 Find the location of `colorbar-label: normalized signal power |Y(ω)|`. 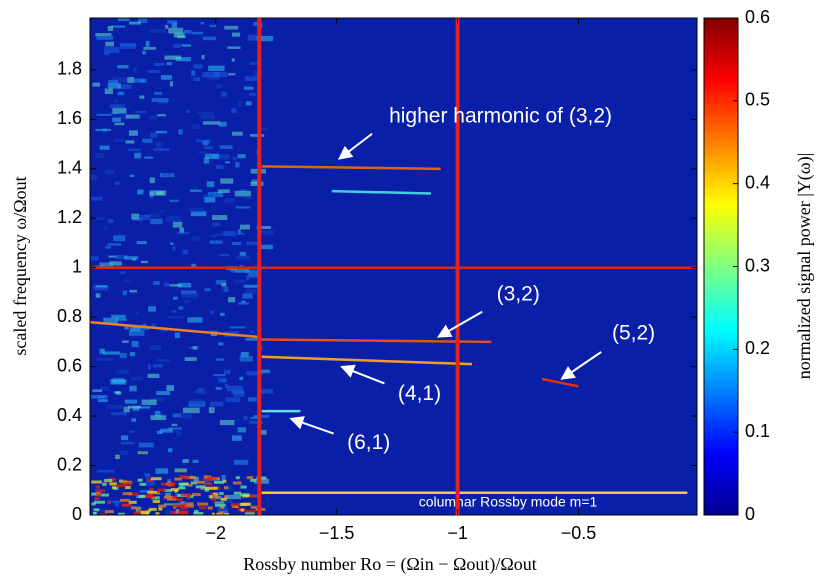

colorbar-label: normalized signal power |Y(ω)| is located at coordinates (804, 266).